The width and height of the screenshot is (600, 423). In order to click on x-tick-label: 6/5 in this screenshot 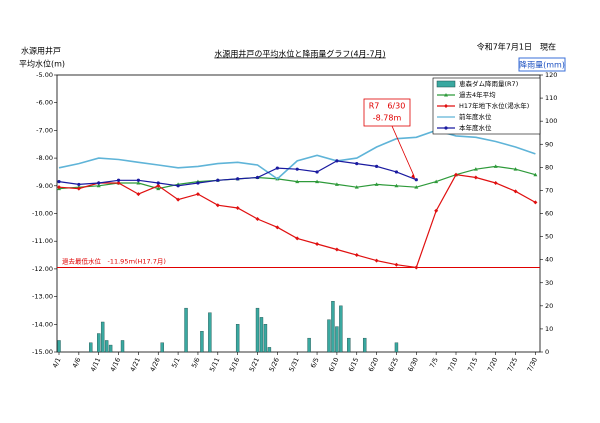, I will do `click(315, 362)`.